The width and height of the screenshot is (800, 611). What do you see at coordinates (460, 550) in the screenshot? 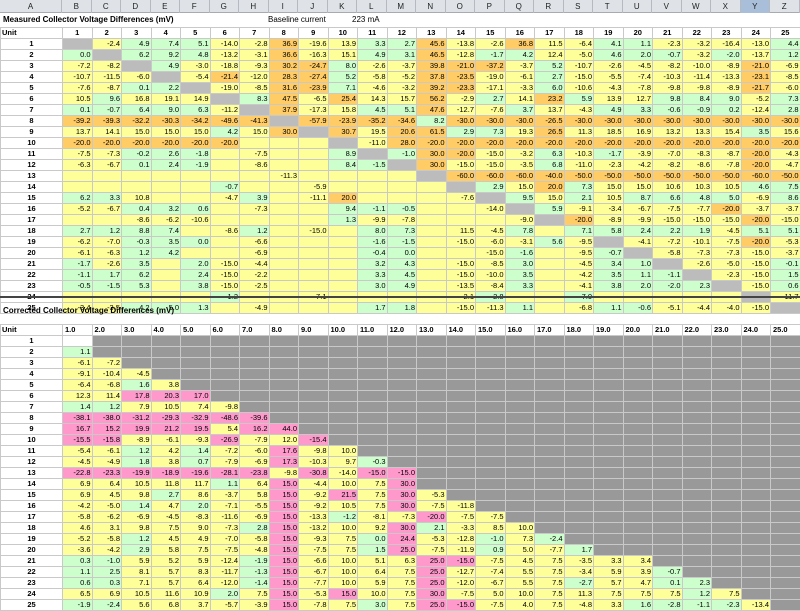
I see `corrected-cell: -11.9` at bounding box center [460, 550].